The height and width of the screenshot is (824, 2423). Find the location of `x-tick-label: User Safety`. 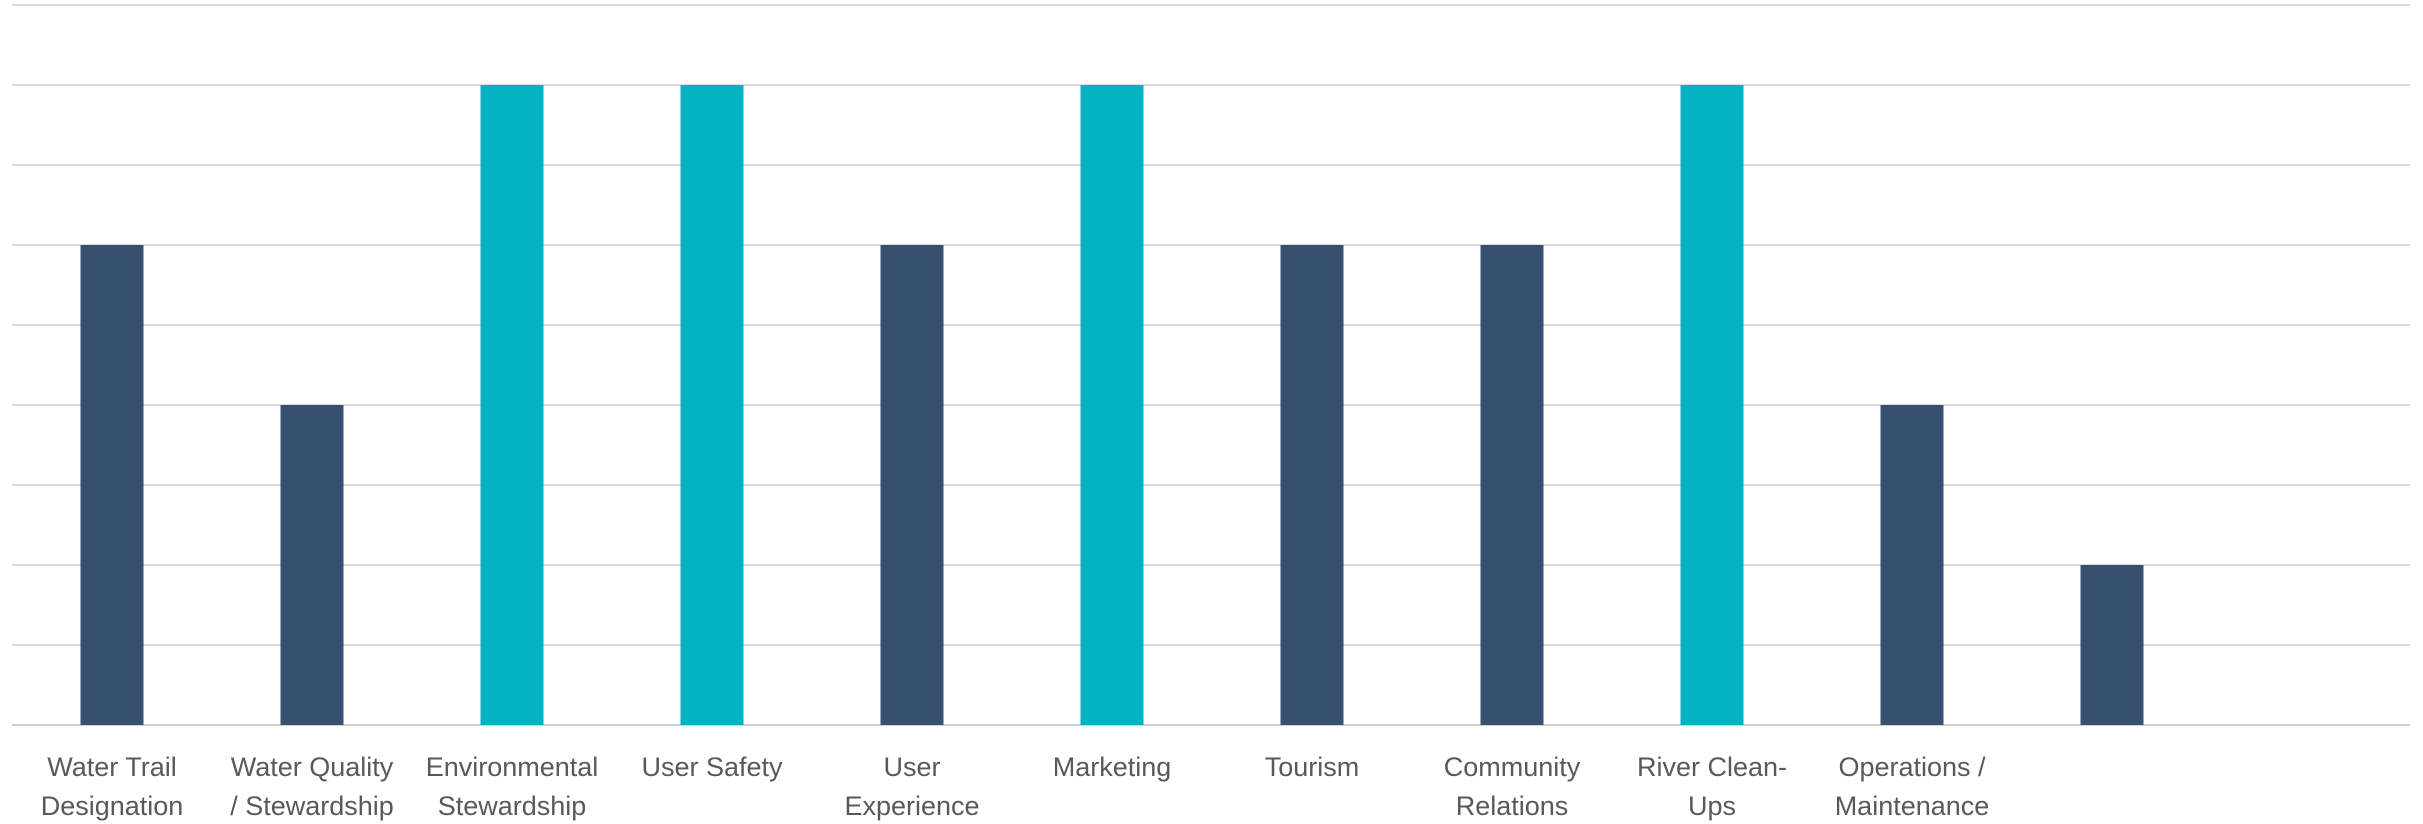

x-tick-label: User Safety is located at coordinates (712, 767).